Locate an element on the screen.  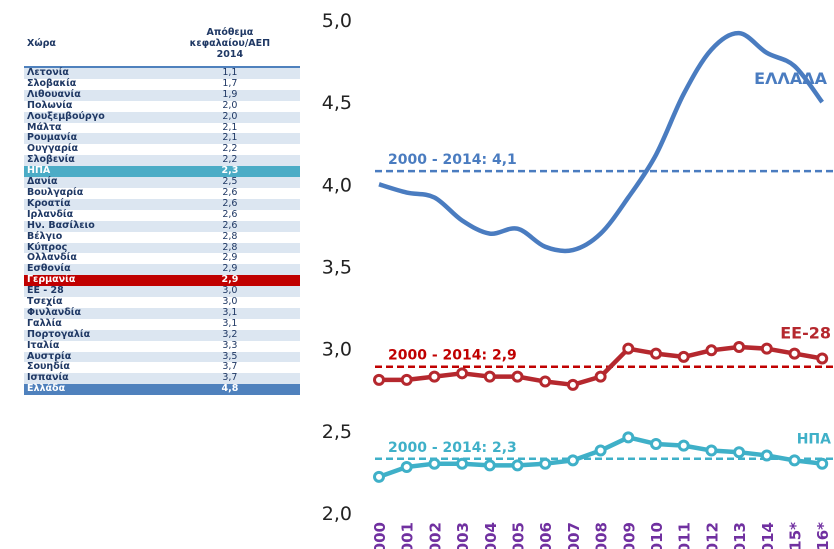
country-cell: Ολλανδία is located at coordinates (52, 258).